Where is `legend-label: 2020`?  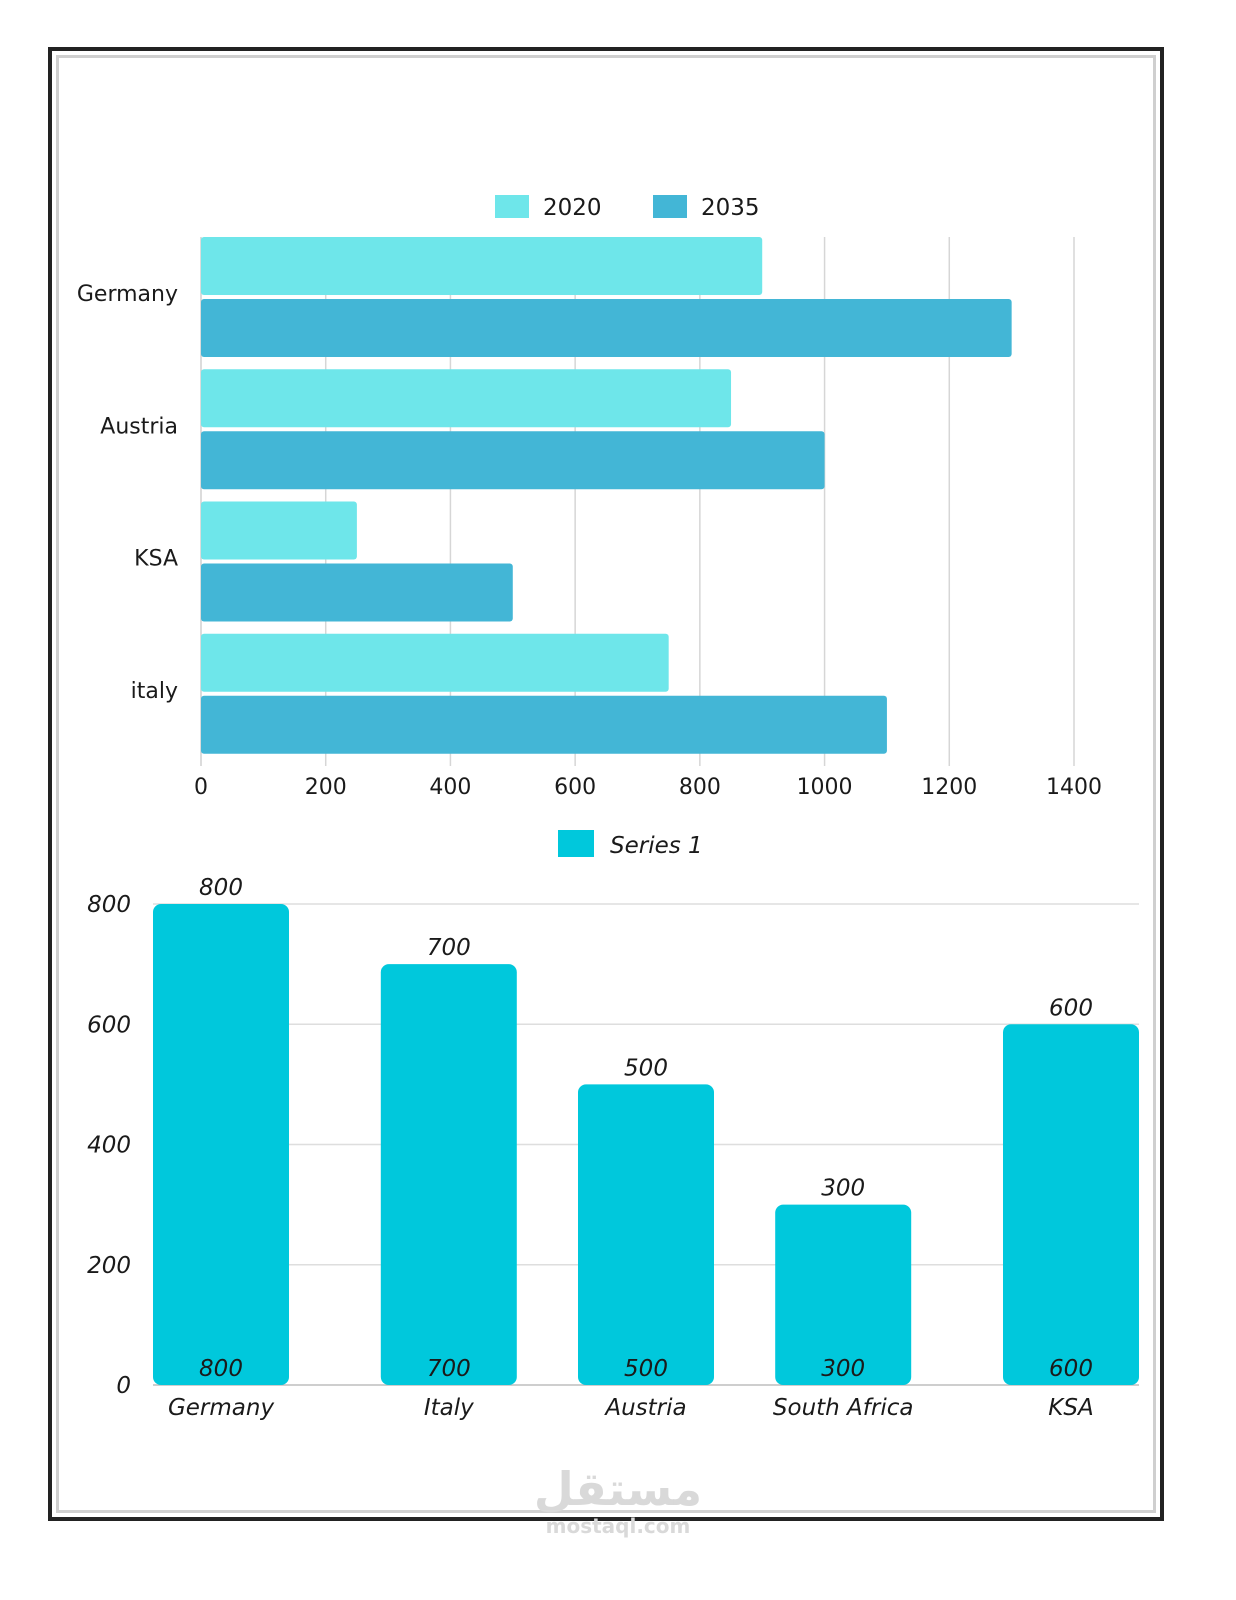 legend-label: 2020 is located at coordinates (572, 208).